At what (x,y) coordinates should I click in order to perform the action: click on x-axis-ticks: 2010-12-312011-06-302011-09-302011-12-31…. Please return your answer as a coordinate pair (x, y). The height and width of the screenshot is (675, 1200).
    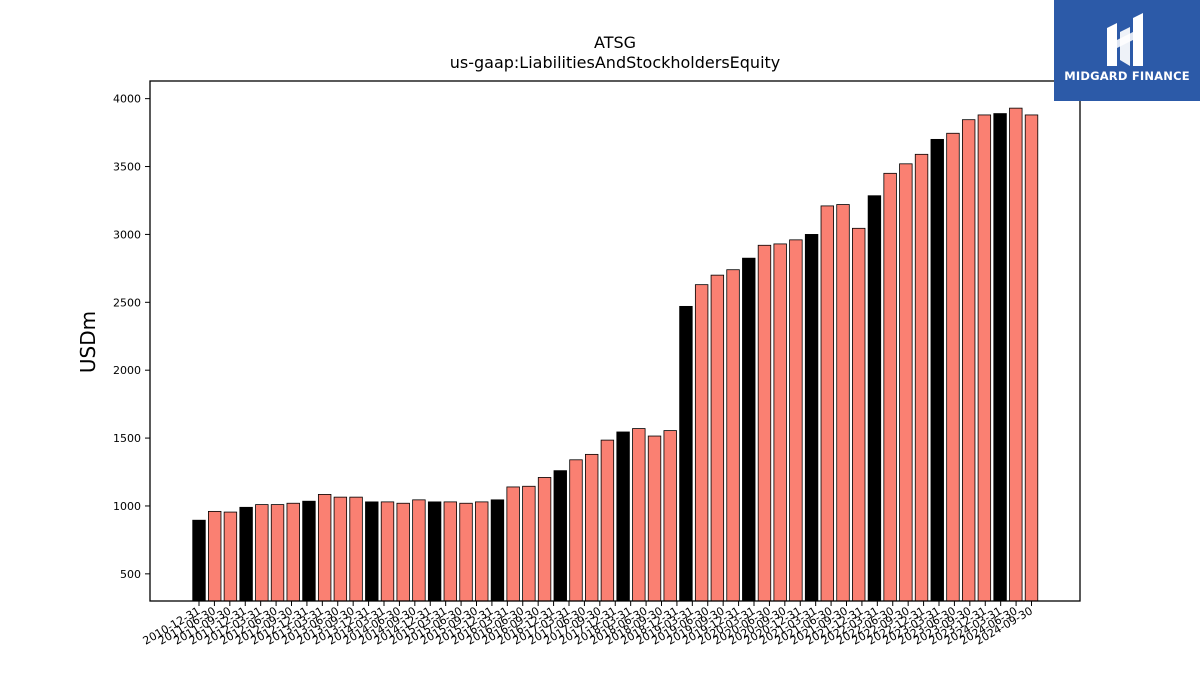
    Looking at the image, I should click on (588, 624).